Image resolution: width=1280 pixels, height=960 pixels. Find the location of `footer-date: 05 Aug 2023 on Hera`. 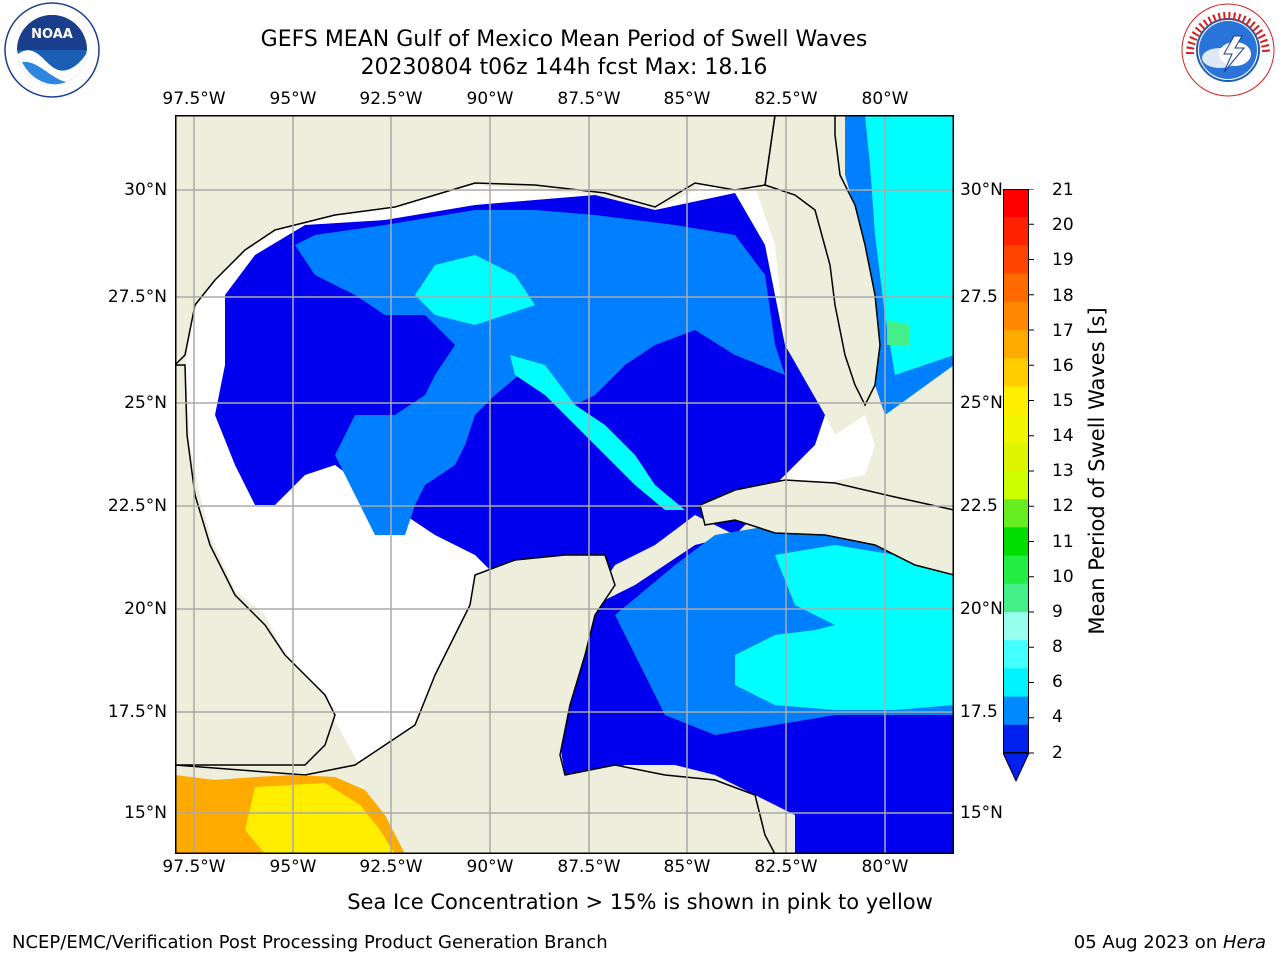

footer-date: 05 Aug 2023 on Hera is located at coordinates (1170, 942).